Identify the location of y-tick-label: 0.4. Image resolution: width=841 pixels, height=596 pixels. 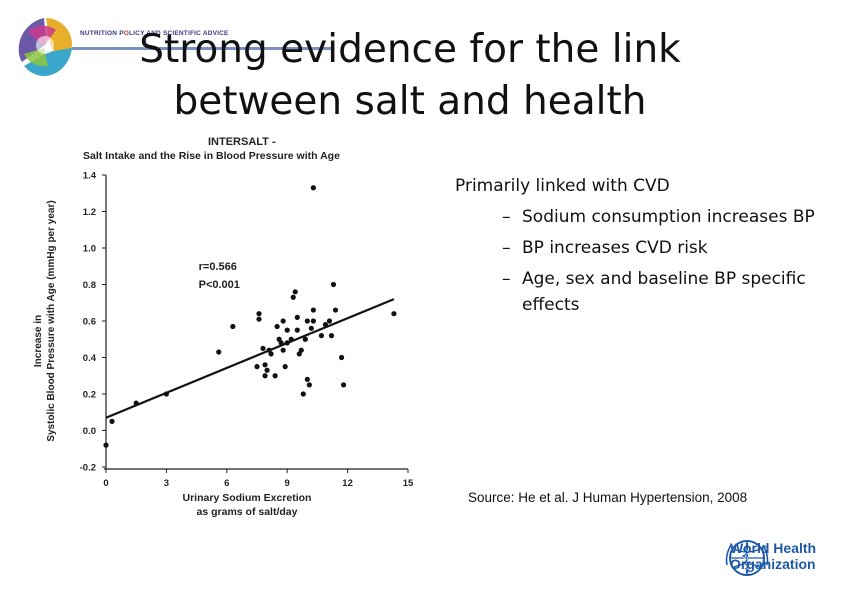
(90, 358).